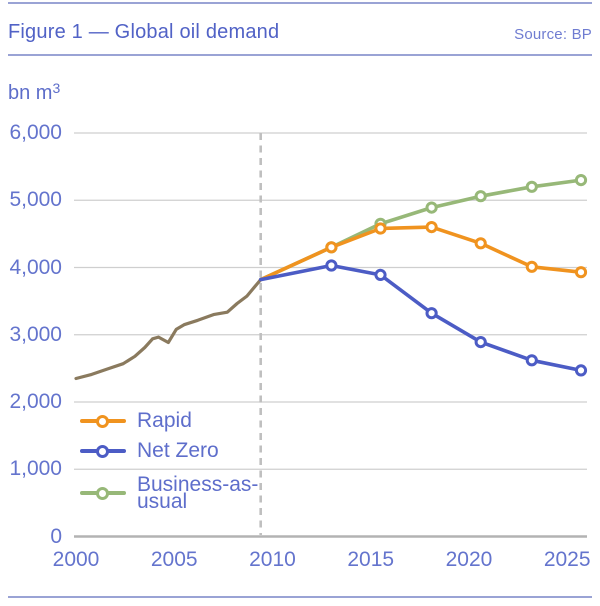 This screenshot has width=600, height=606. Describe the element at coordinates (300, 55) in the screenshot. I see `header-rule` at that location.